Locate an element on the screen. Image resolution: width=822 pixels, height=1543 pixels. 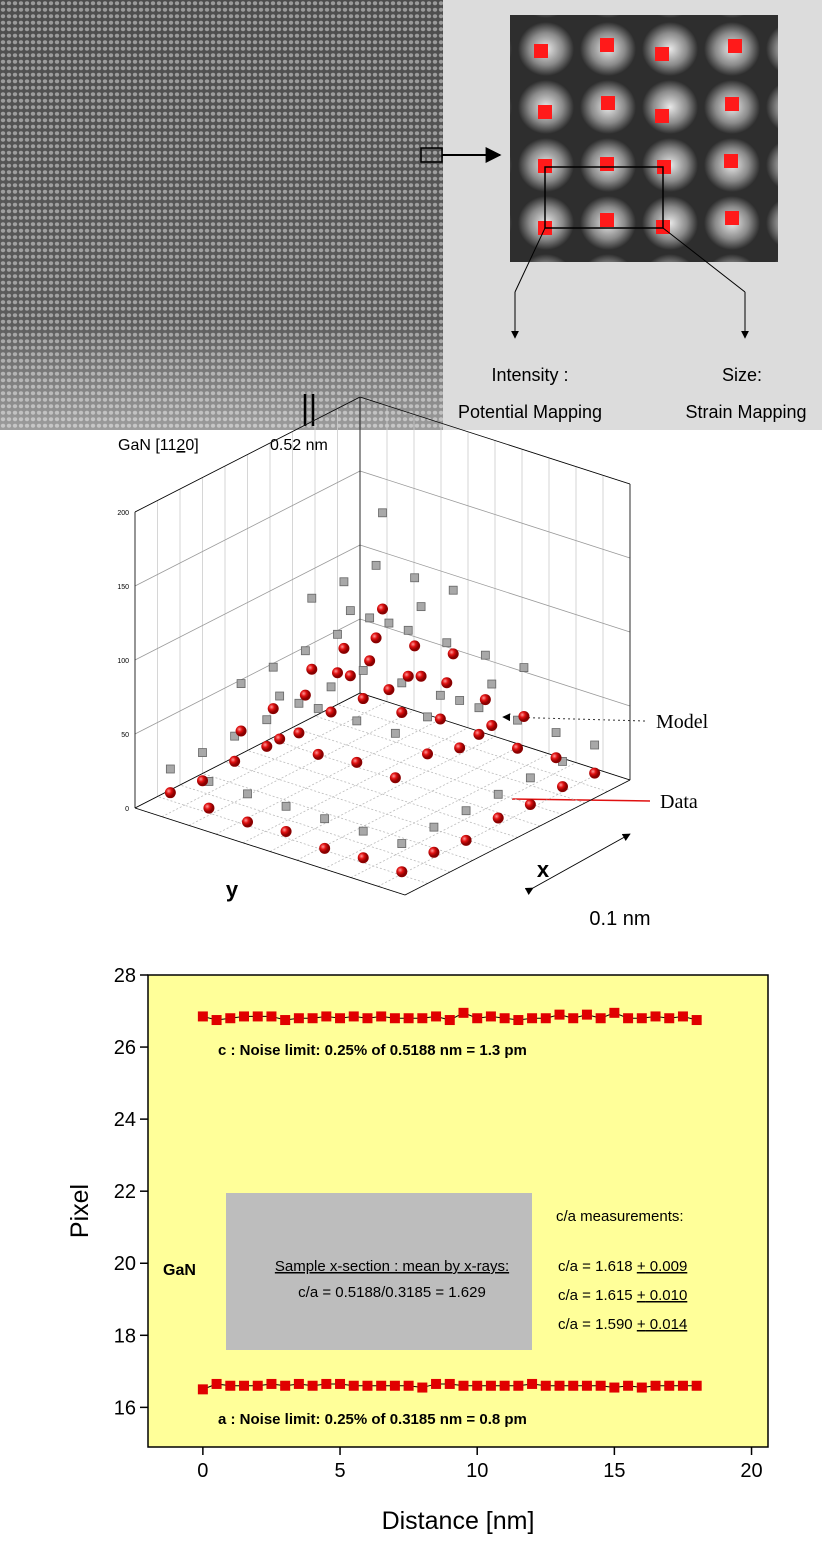
caption-suffix: 0] is located at coordinates (191, 445).